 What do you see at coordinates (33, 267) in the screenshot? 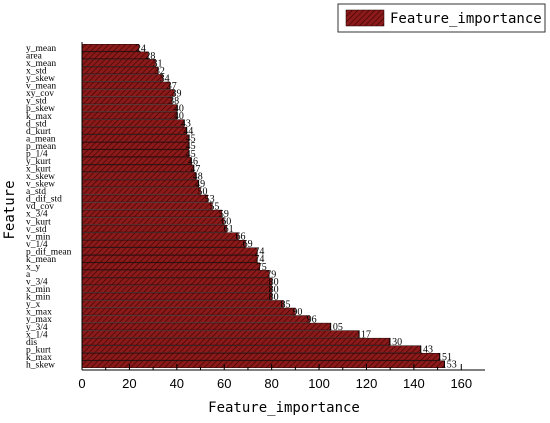
I see `category-label: x_y` at bounding box center [33, 267].